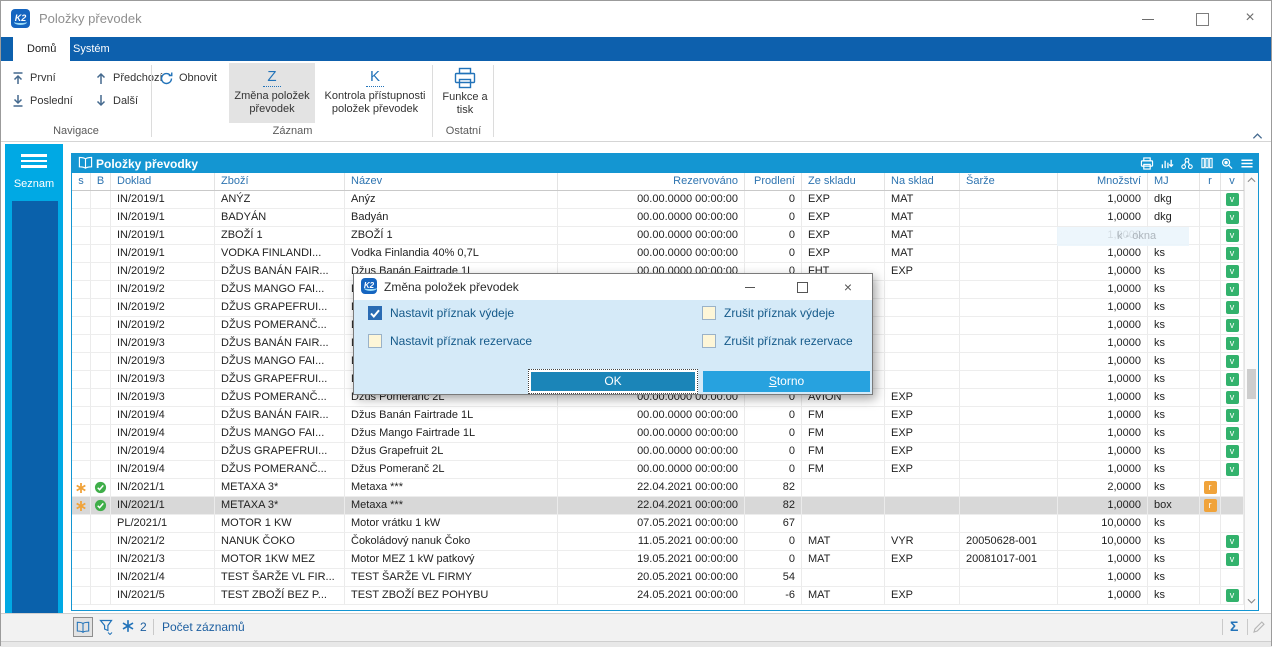 The image size is (1272, 647). Describe the element at coordinates (1202, 18) in the screenshot. I see `maximize-button` at that location.